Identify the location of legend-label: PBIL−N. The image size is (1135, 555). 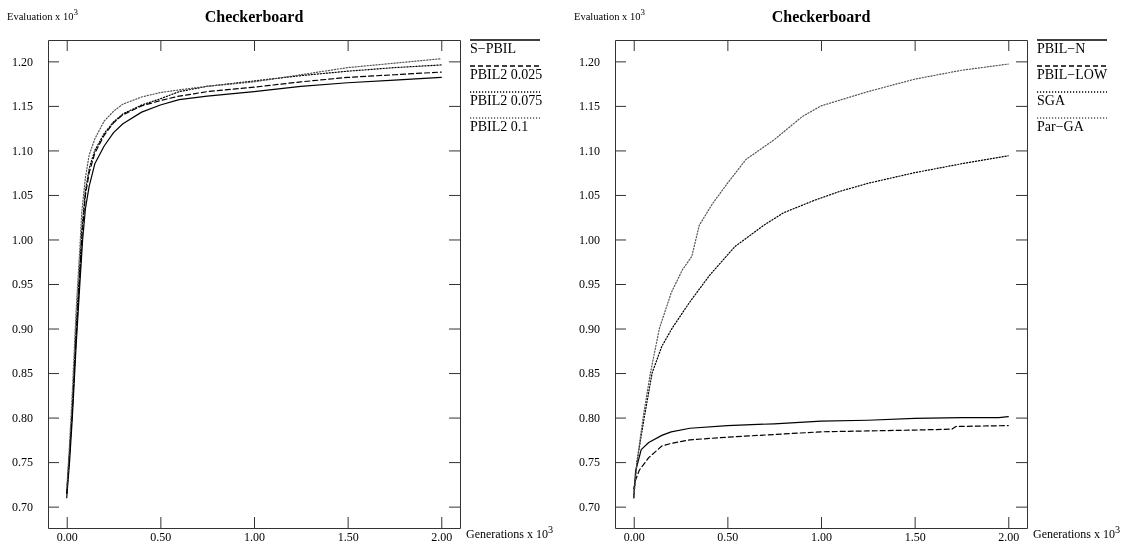
(1061, 48).